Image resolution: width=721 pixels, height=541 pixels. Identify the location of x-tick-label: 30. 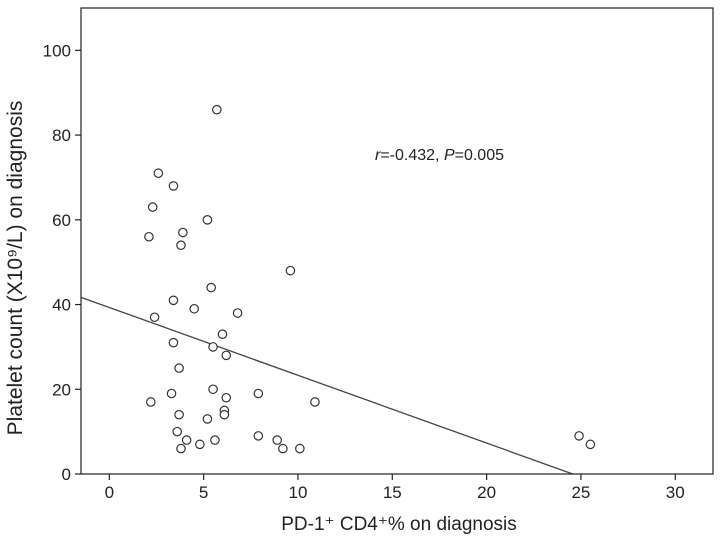
(675, 492).